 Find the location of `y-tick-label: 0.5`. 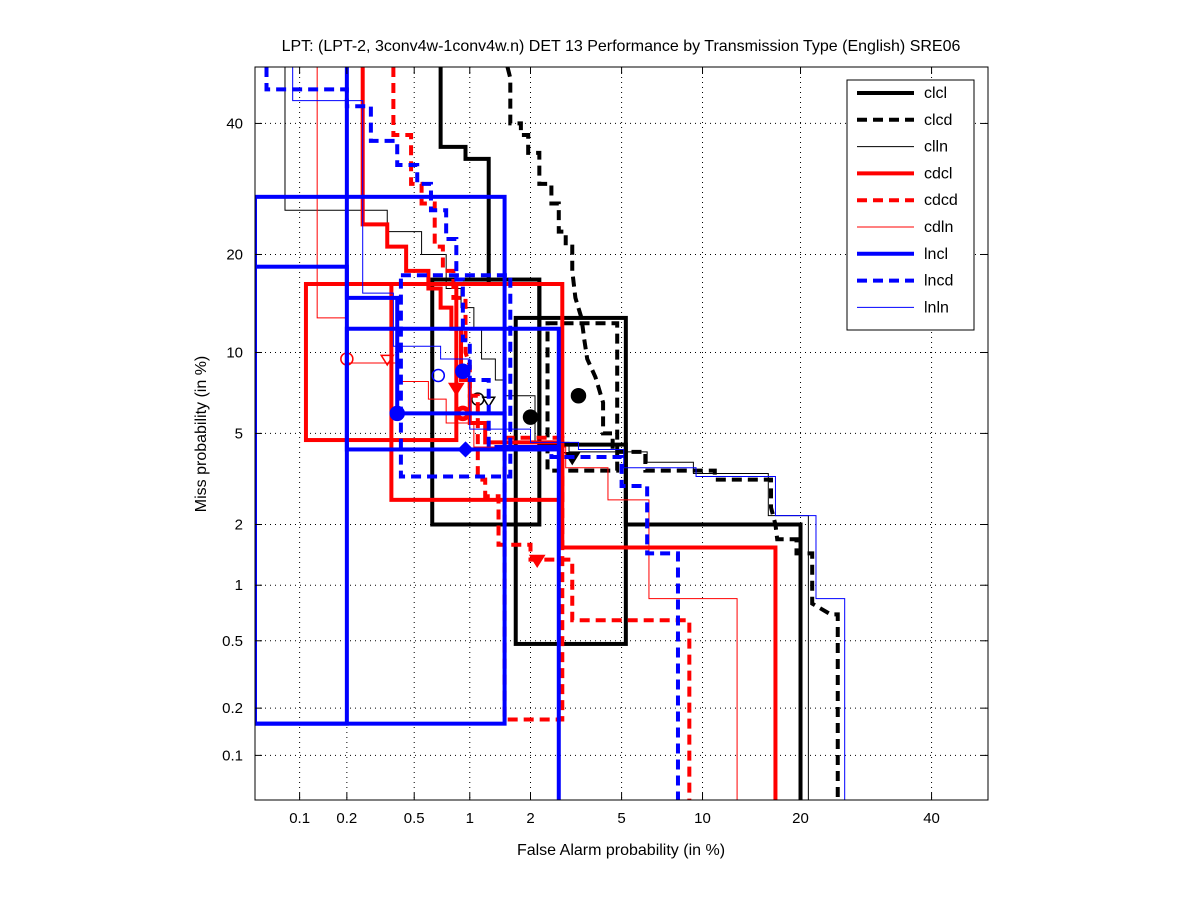

y-tick-label: 0.5 is located at coordinates (232, 641).